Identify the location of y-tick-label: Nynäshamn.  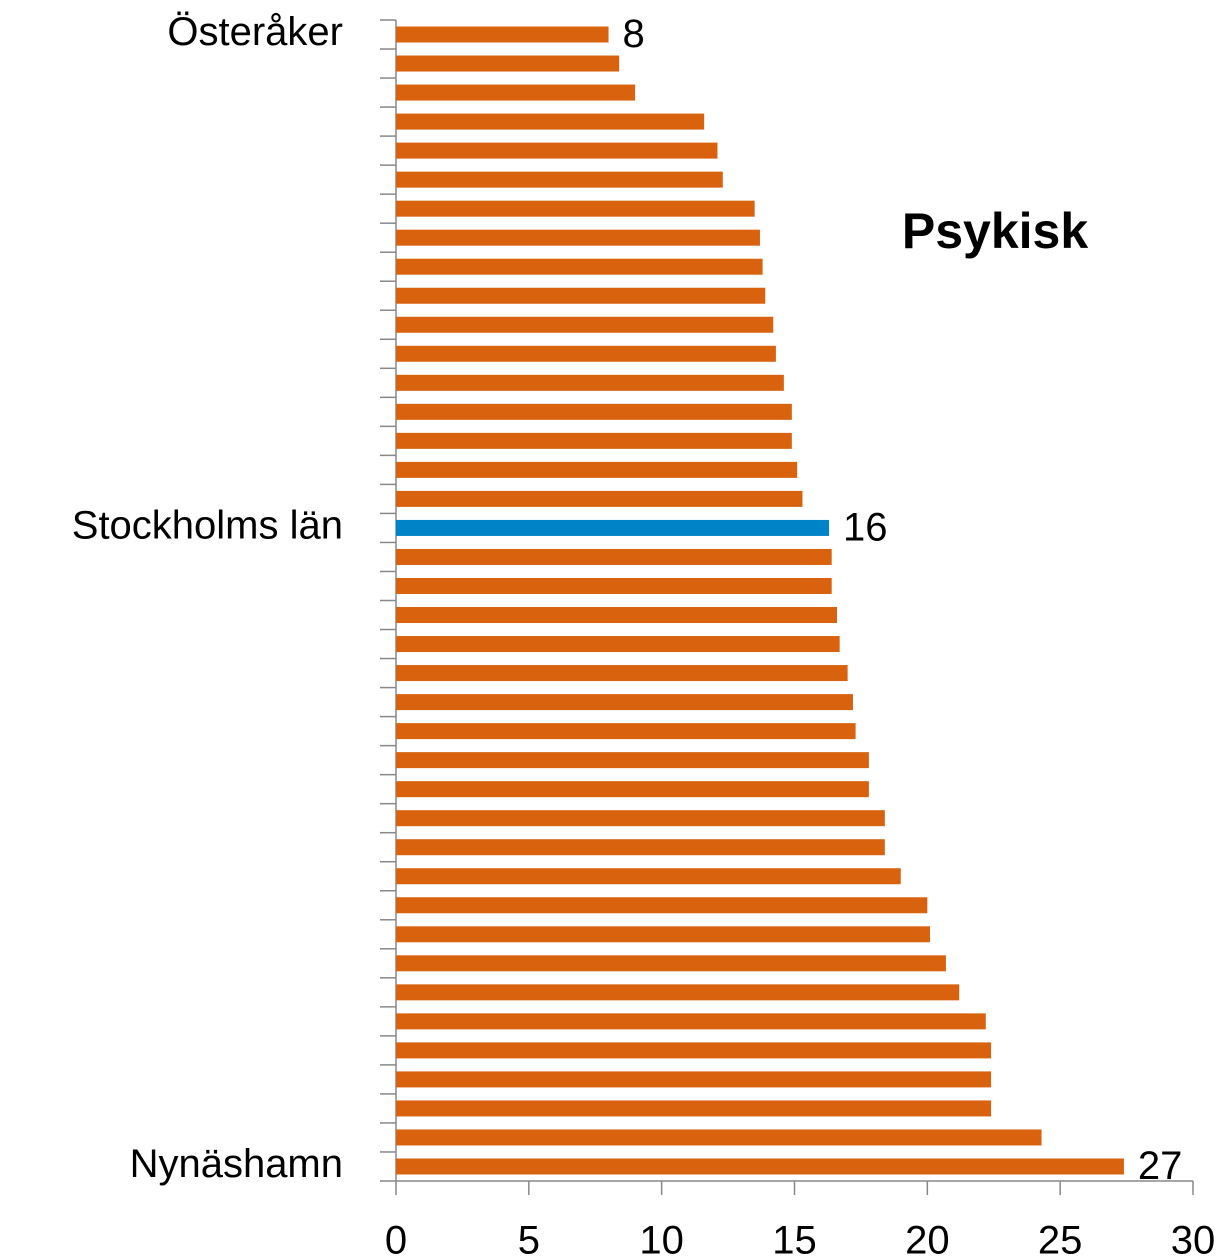
(236, 1164).